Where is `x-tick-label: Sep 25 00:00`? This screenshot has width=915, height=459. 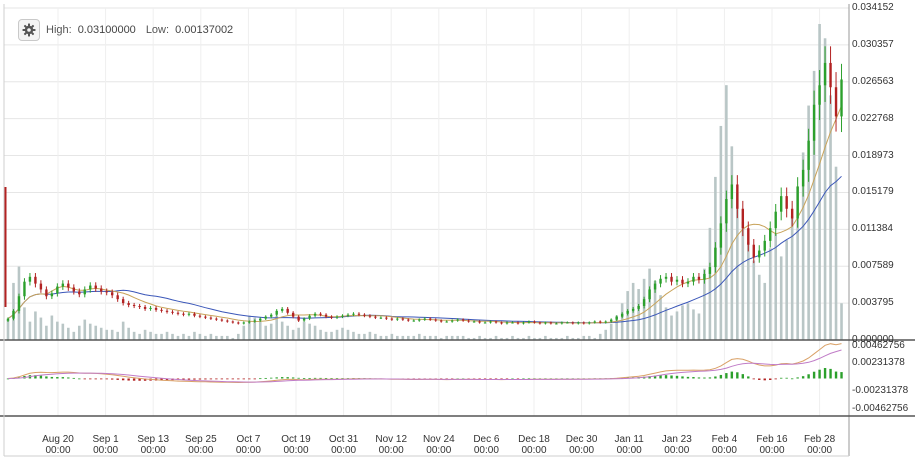 x-tick-label: Sep 25 00:00 is located at coordinates (201, 445).